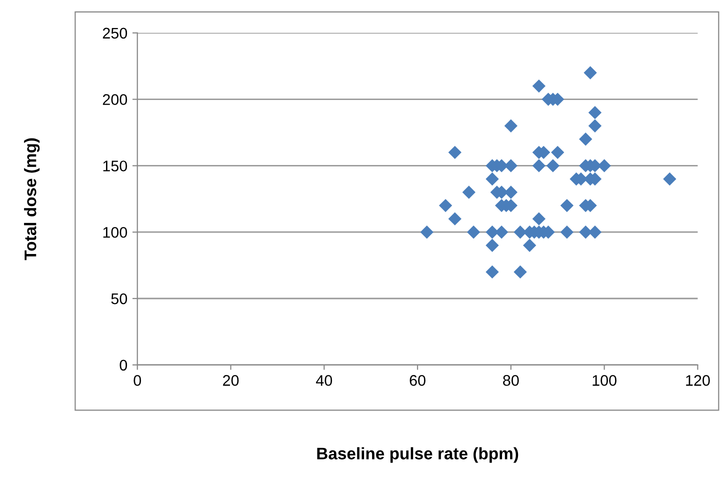 The width and height of the screenshot is (723, 477). What do you see at coordinates (417, 455) in the screenshot?
I see `x-axis-title: Baseline pulse rate (bpm)` at bounding box center [417, 455].